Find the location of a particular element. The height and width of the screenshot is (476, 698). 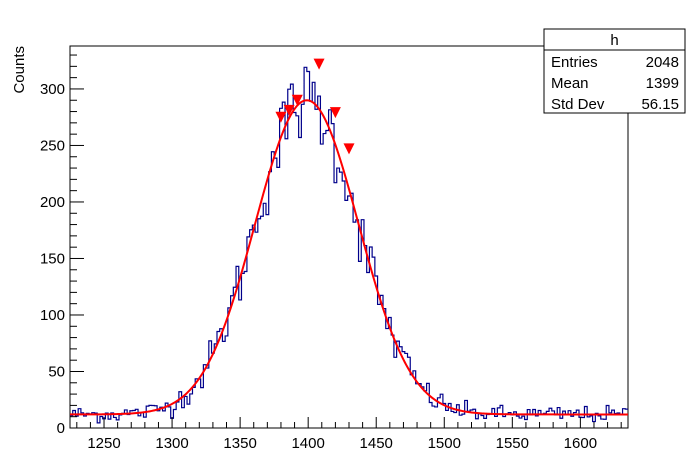

x-tick-label: 1250 is located at coordinates (103, 443).